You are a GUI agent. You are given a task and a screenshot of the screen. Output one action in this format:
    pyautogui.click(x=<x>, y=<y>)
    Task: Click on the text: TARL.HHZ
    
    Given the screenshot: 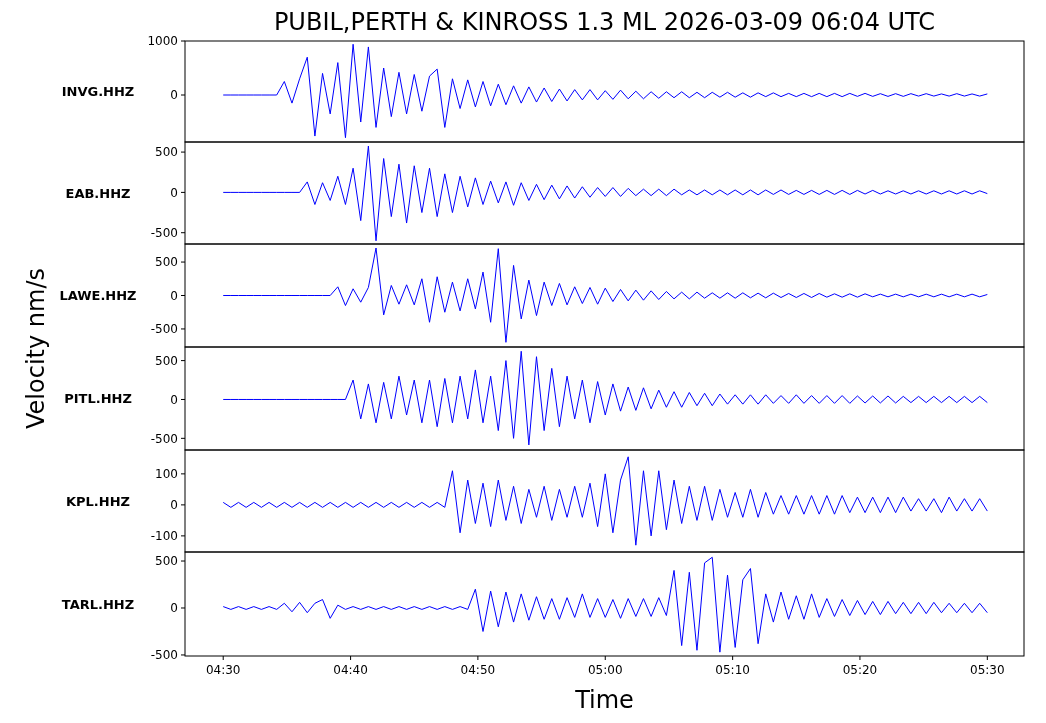 What is the action you would take?
    pyautogui.click(x=98, y=604)
    